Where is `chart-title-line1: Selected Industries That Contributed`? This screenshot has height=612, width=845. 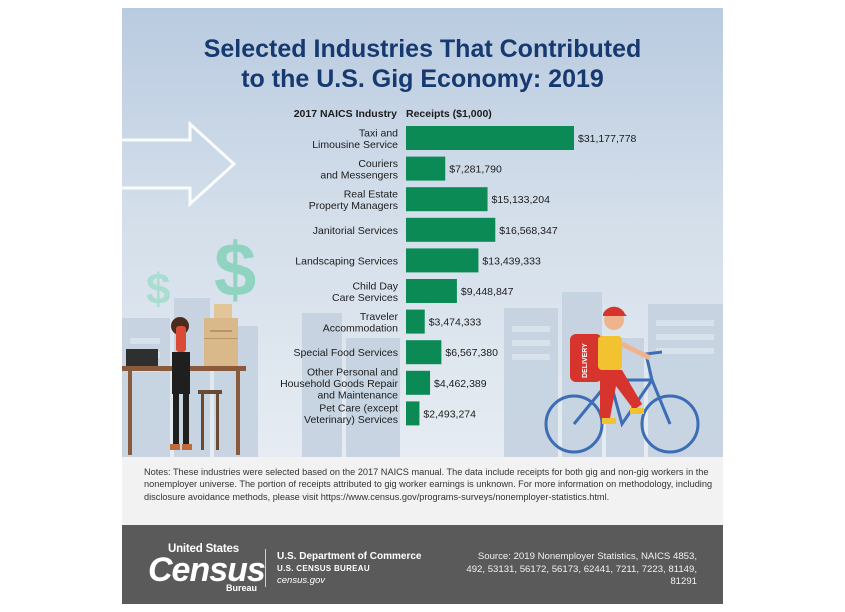
chart-title-line1: Selected Industries That Contributed is located at coordinates (422, 49).